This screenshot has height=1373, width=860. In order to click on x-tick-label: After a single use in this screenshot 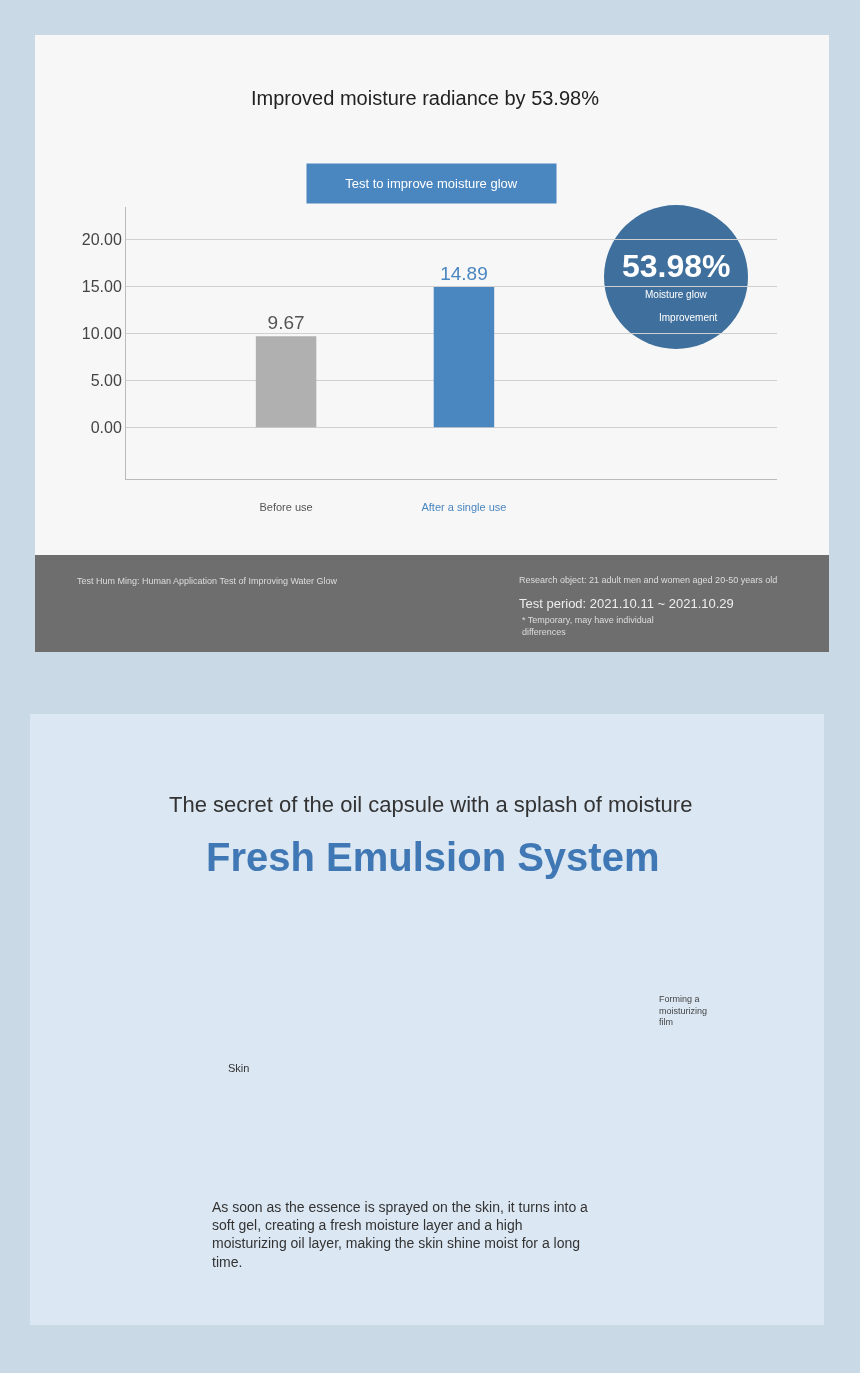, I will do `click(464, 507)`.